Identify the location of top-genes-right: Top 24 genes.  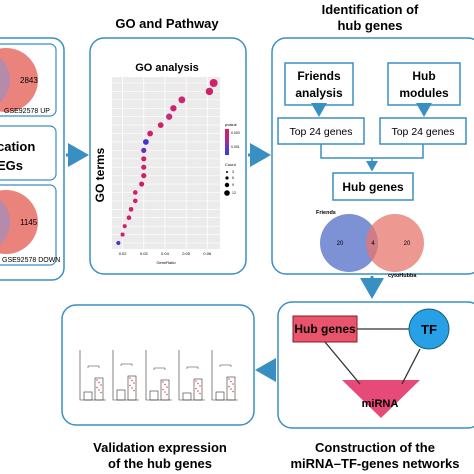
(422, 132).